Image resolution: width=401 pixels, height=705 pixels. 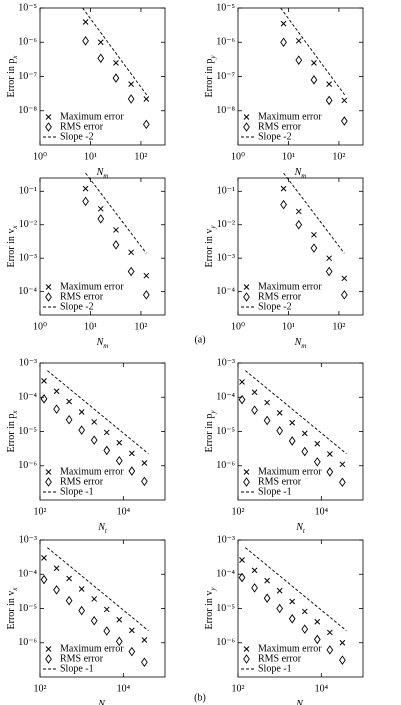 What do you see at coordinates (213, 227) in the screenshot?
I see `y-axis-label-sub: y` at bounding box center [213, 227].